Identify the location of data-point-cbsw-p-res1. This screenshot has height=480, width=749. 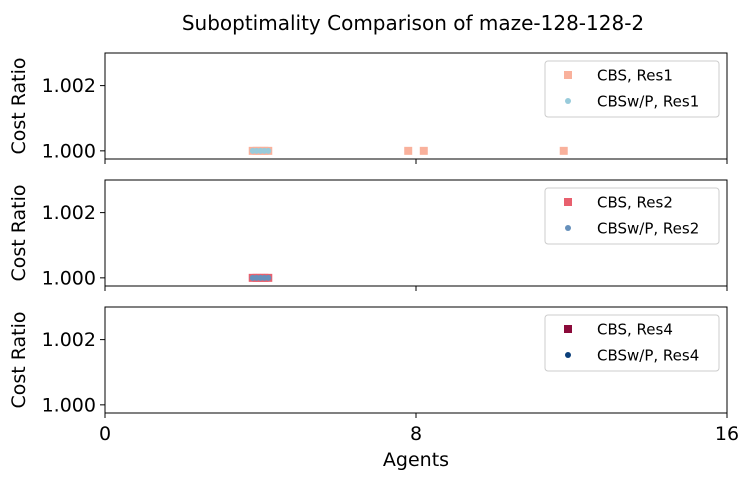
(268, 150).